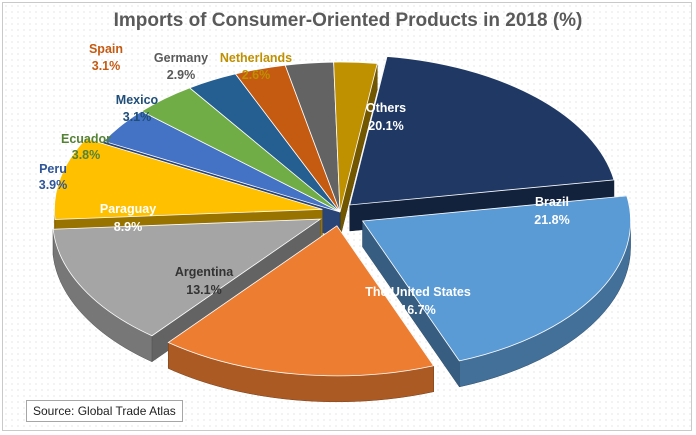 The height and width of the screenshot is (435, 696). What do you see at coordinates (53, 169) in the screenshot?
I see `slice-label-peru: Peru` at bounding box center [53, 169].